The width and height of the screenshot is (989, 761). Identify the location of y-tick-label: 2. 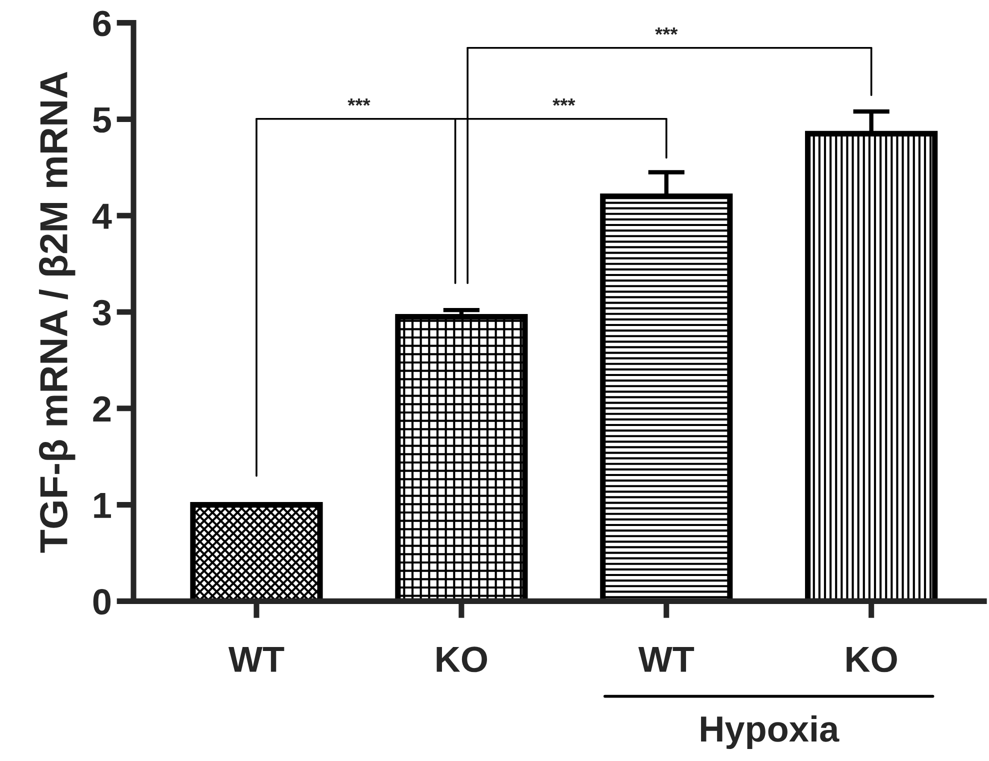
(102, 409).